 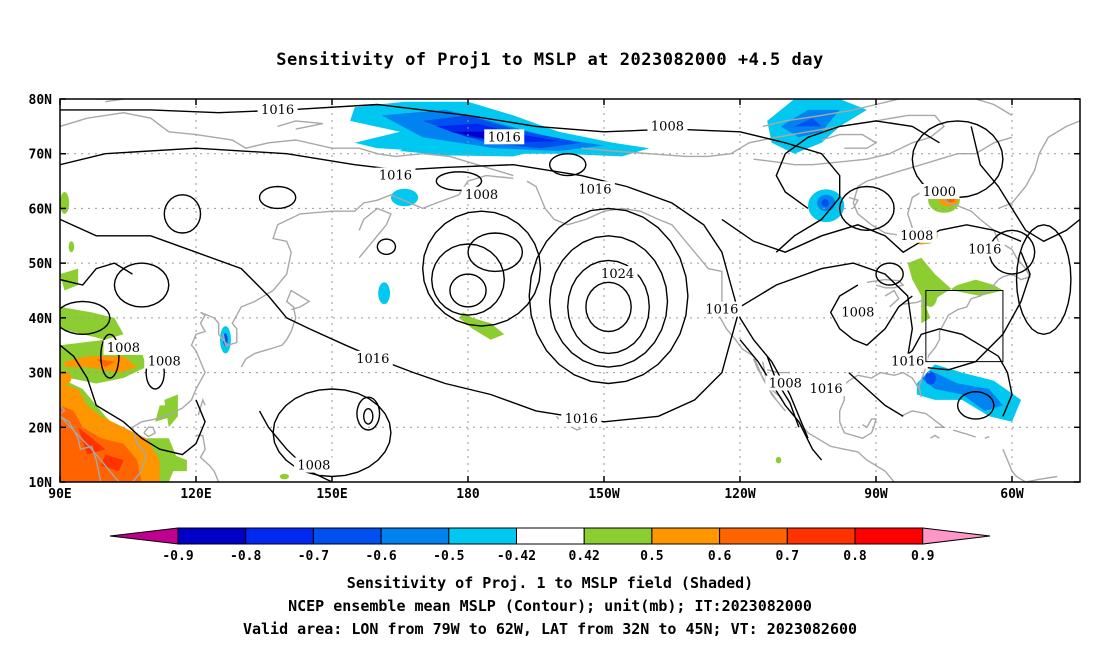 I want to click on valid-area-rect, so click(x=964, y=326).